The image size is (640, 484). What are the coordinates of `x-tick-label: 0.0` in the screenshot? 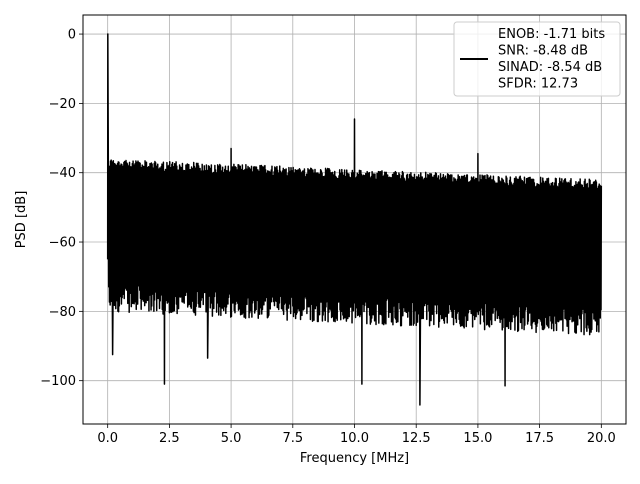 It's located at (107, 438).